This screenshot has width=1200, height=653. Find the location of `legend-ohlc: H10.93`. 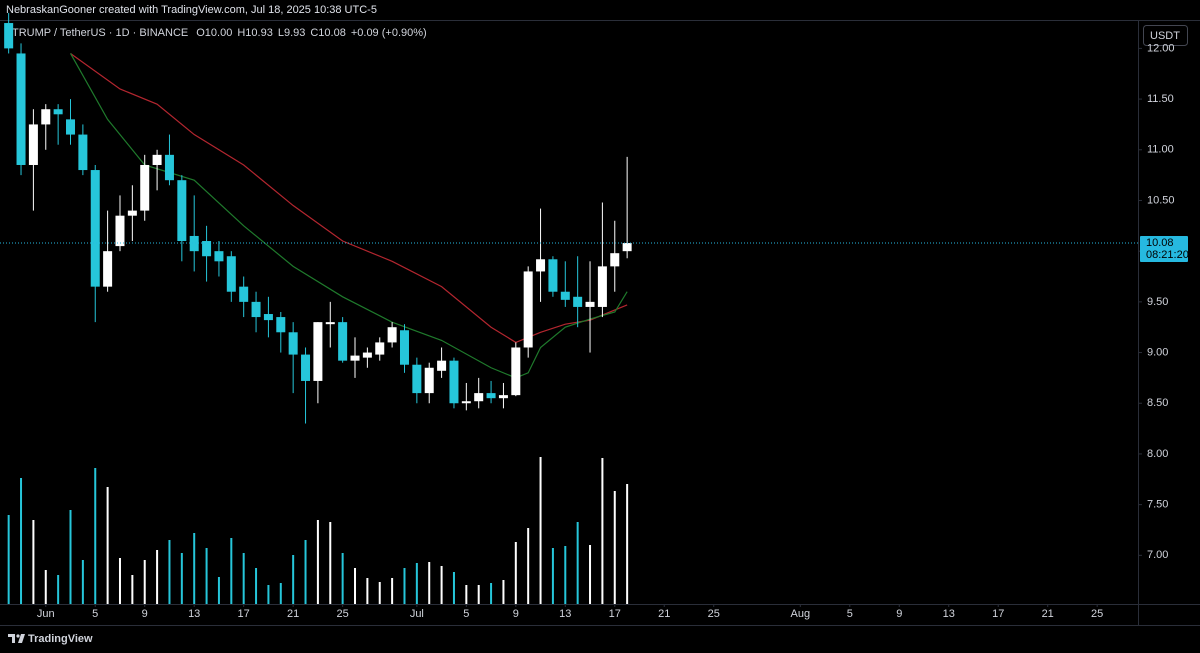

legend-ohlc: H10.93 is located at coordinates (254, 33).